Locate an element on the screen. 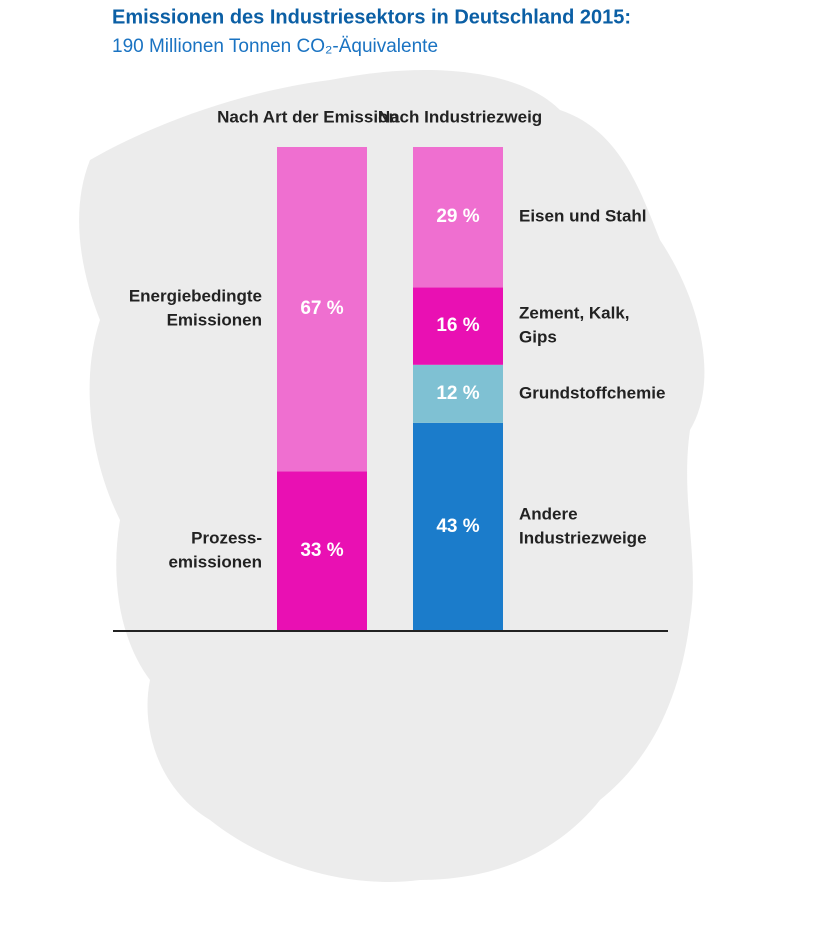 This screenshot has width=813, height=927. value-label: 67 % is located at coordinates (321, 308).